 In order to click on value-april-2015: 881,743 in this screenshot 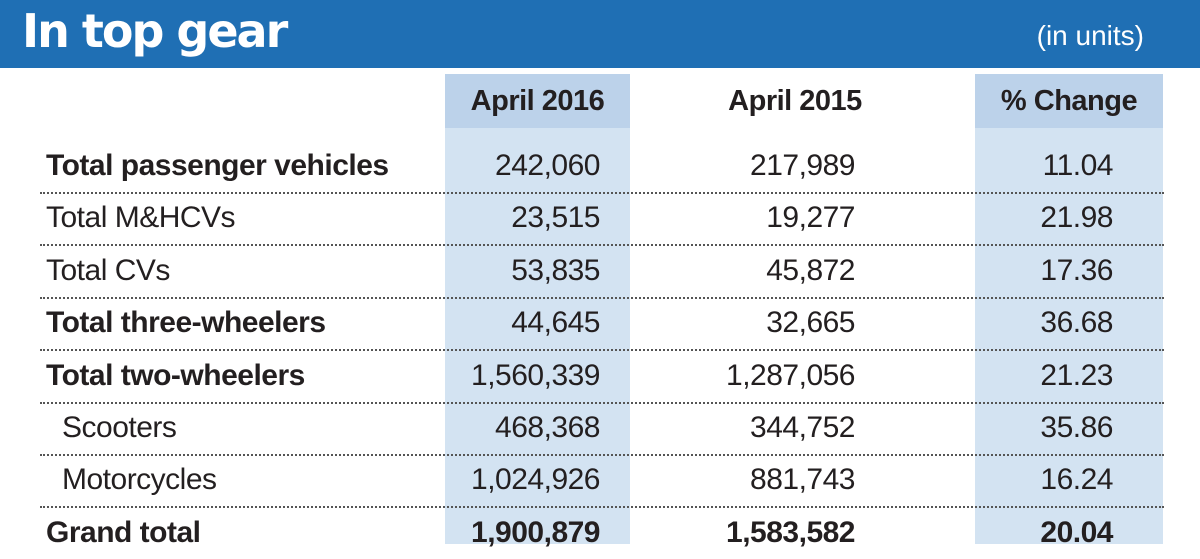, I will do `click(802, 480)`.